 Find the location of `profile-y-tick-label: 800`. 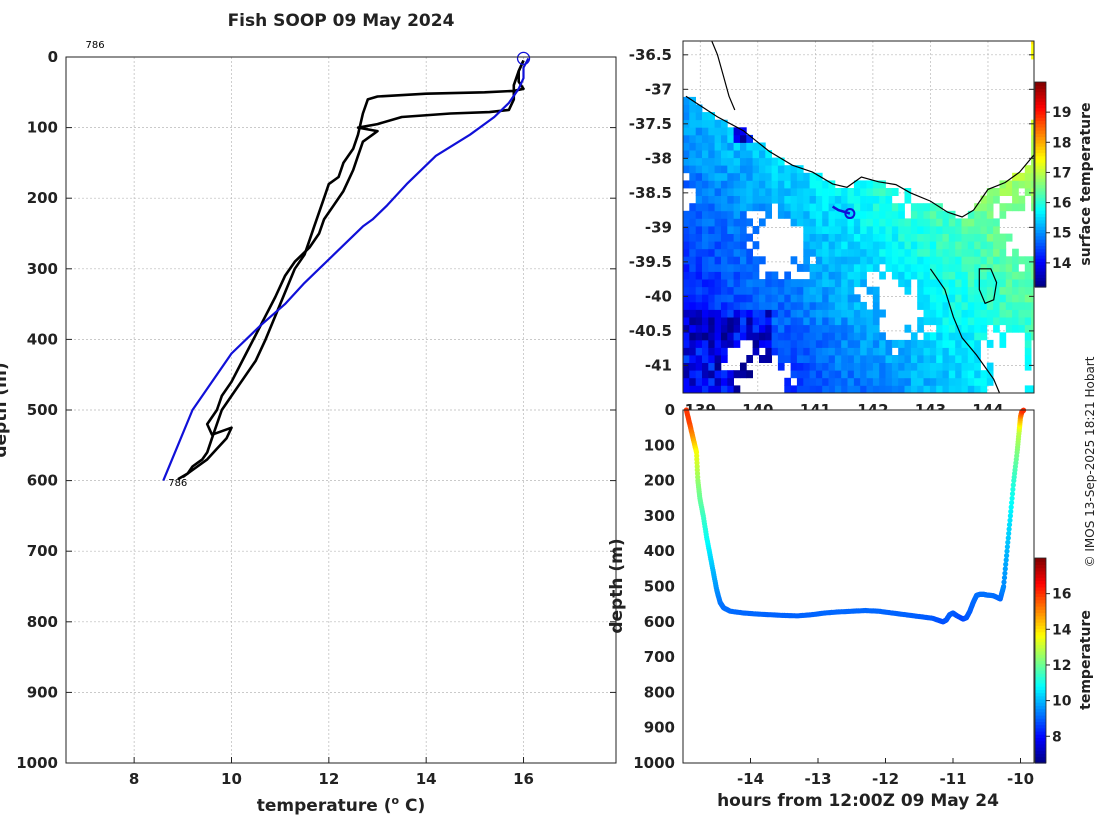

profile-y-tick-label: 800 is located at coordinates (42, 622).